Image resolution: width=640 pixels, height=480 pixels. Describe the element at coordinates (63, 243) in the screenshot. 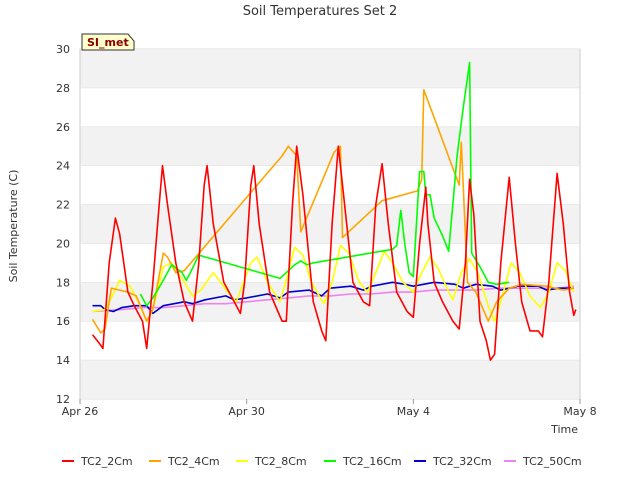

I see `y-tick-label: 20` at that location.